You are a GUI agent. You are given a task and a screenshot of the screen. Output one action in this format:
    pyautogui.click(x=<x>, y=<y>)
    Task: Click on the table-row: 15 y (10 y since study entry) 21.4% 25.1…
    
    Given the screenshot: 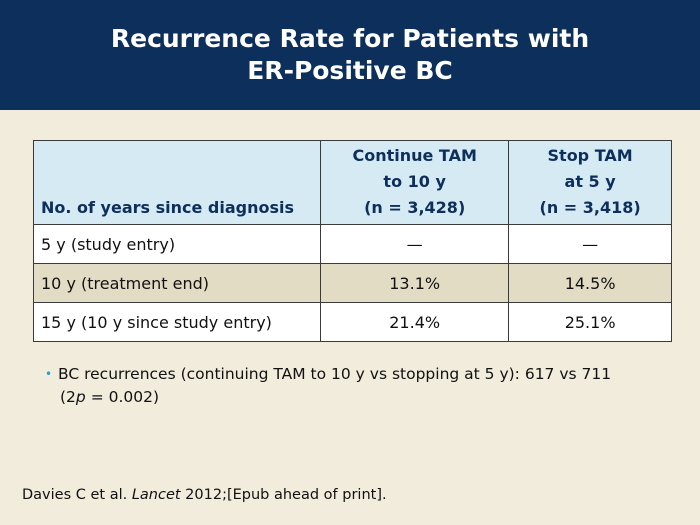 What is the action you would take?
    pyautogui.click(x=352, y=322)
    